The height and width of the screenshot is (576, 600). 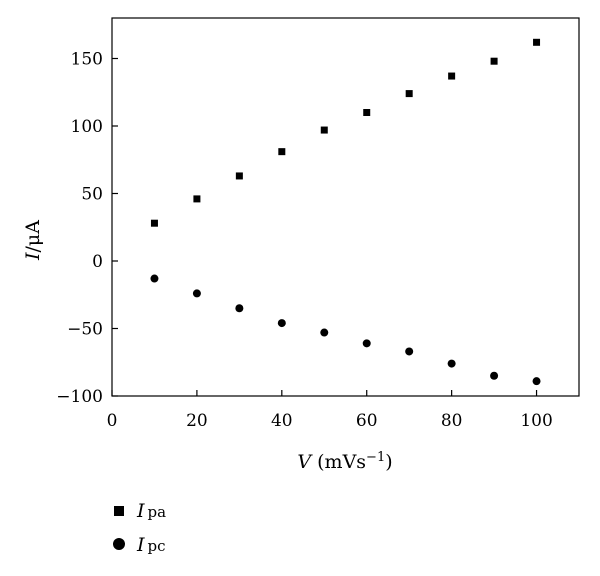 What do you see at coordinates (79, 397) in the screenshot?
I see `y-tick-label: −100` at bounding box center [79, 397].